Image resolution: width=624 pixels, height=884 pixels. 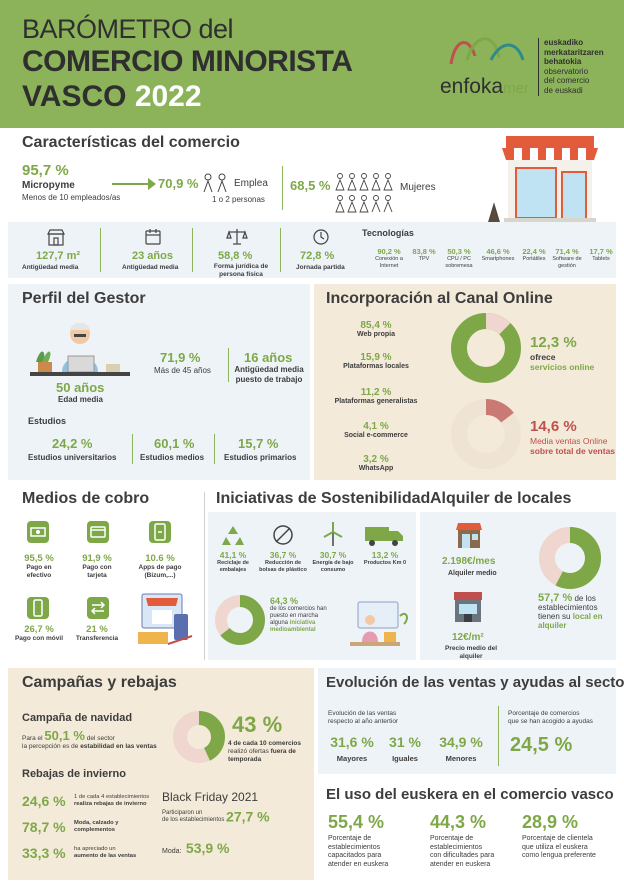 I want to click on precio-label: Precio medio del alquiler, so click(x=471, y=652).